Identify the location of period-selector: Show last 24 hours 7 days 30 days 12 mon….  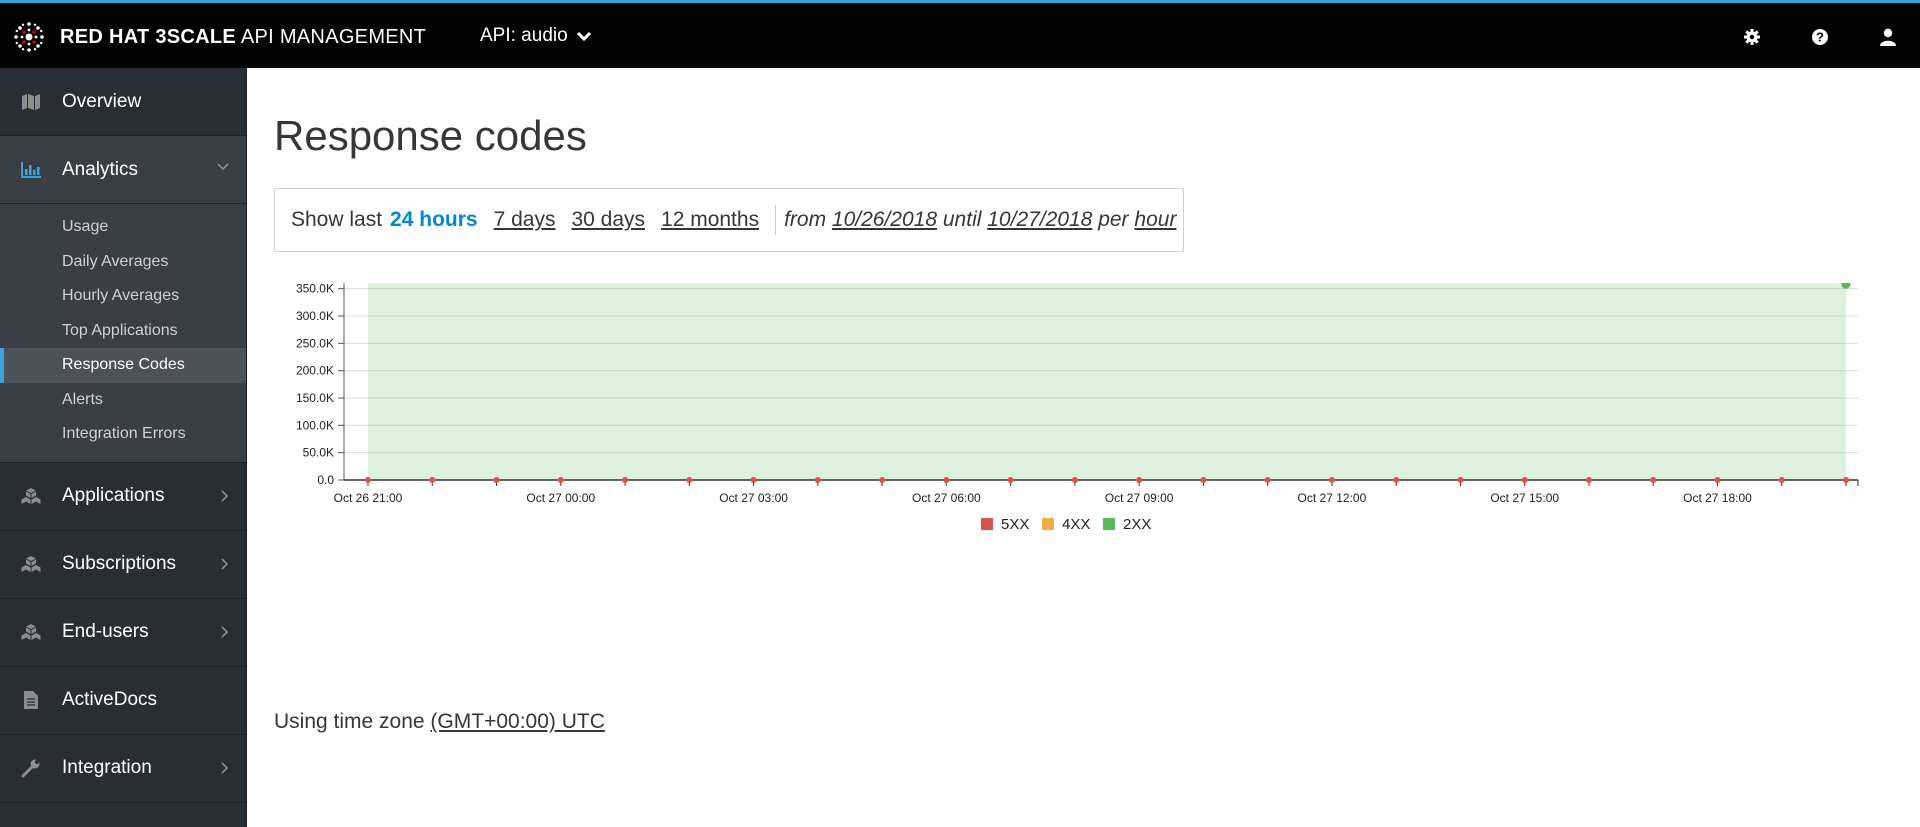
(729, 220).